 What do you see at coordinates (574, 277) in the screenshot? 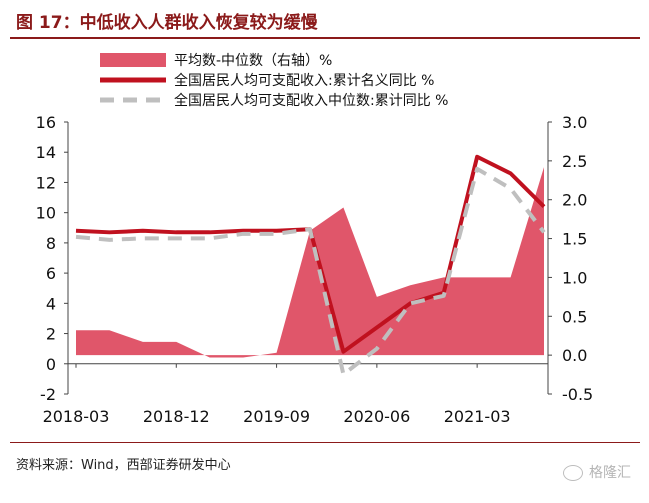
I see `right-tick-label: 1.0` at bounding box center [574, 277].